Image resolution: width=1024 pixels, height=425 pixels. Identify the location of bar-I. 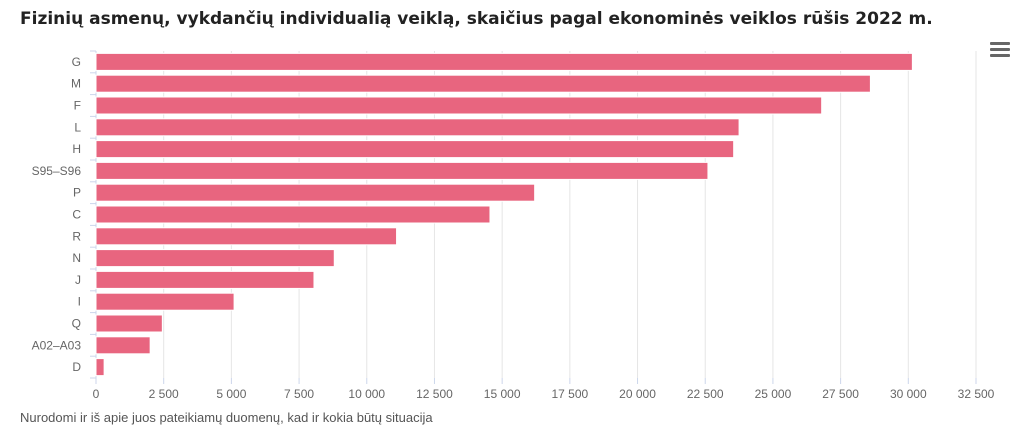
(165, 301).